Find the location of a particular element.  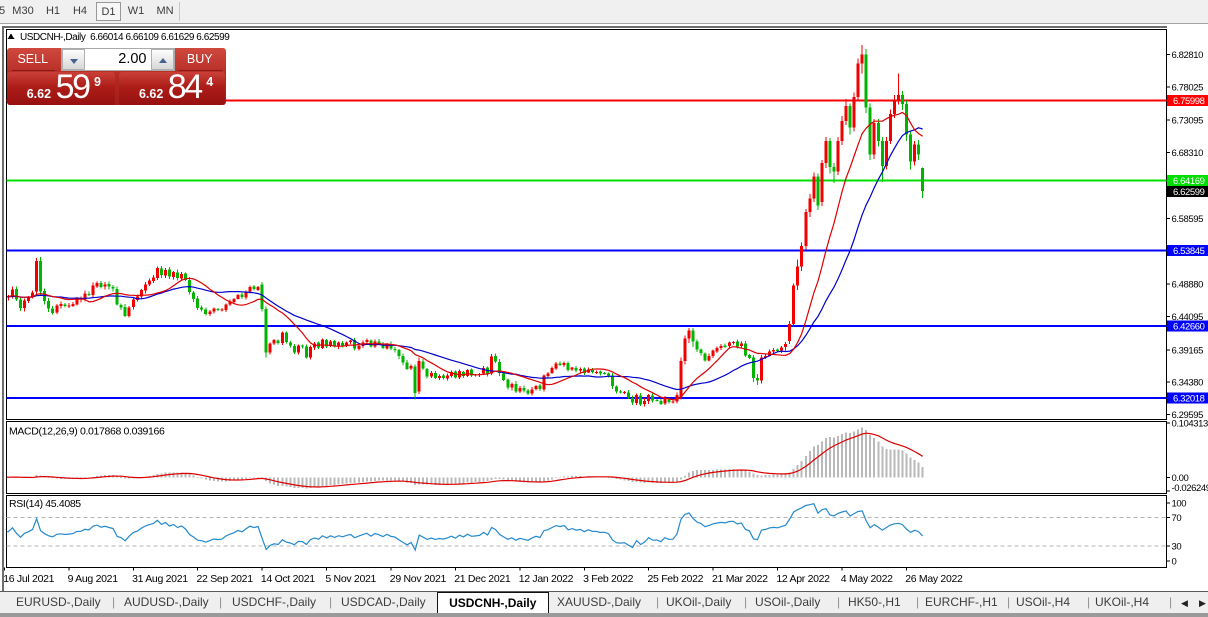

svg-text: 6.62599 is located at coordinates (1189, 192).